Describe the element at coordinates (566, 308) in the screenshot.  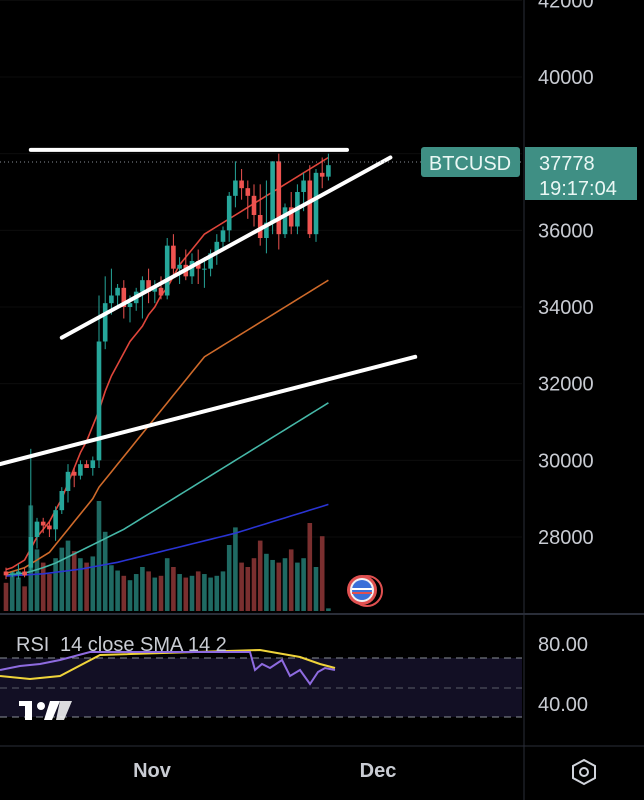
I see `y-tick-label: 34000` at that location.